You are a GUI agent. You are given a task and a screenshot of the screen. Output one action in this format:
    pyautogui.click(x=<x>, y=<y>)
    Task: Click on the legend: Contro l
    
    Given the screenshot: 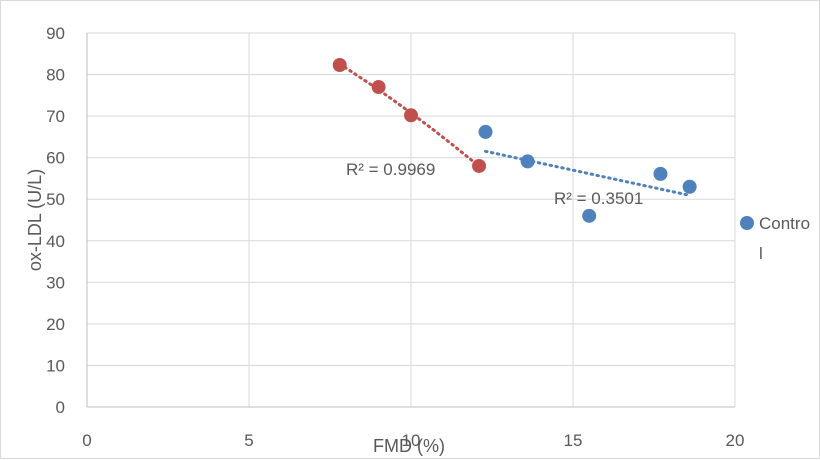 What is the action you would take?
    pyautogui.click(x=775, y=238)
    